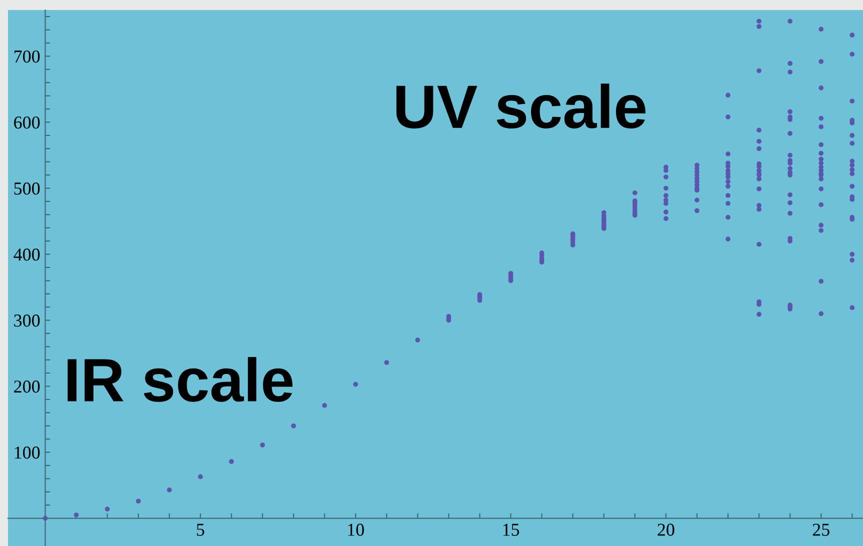  I want to click on y-tick-label: 600, so click(27, 122).